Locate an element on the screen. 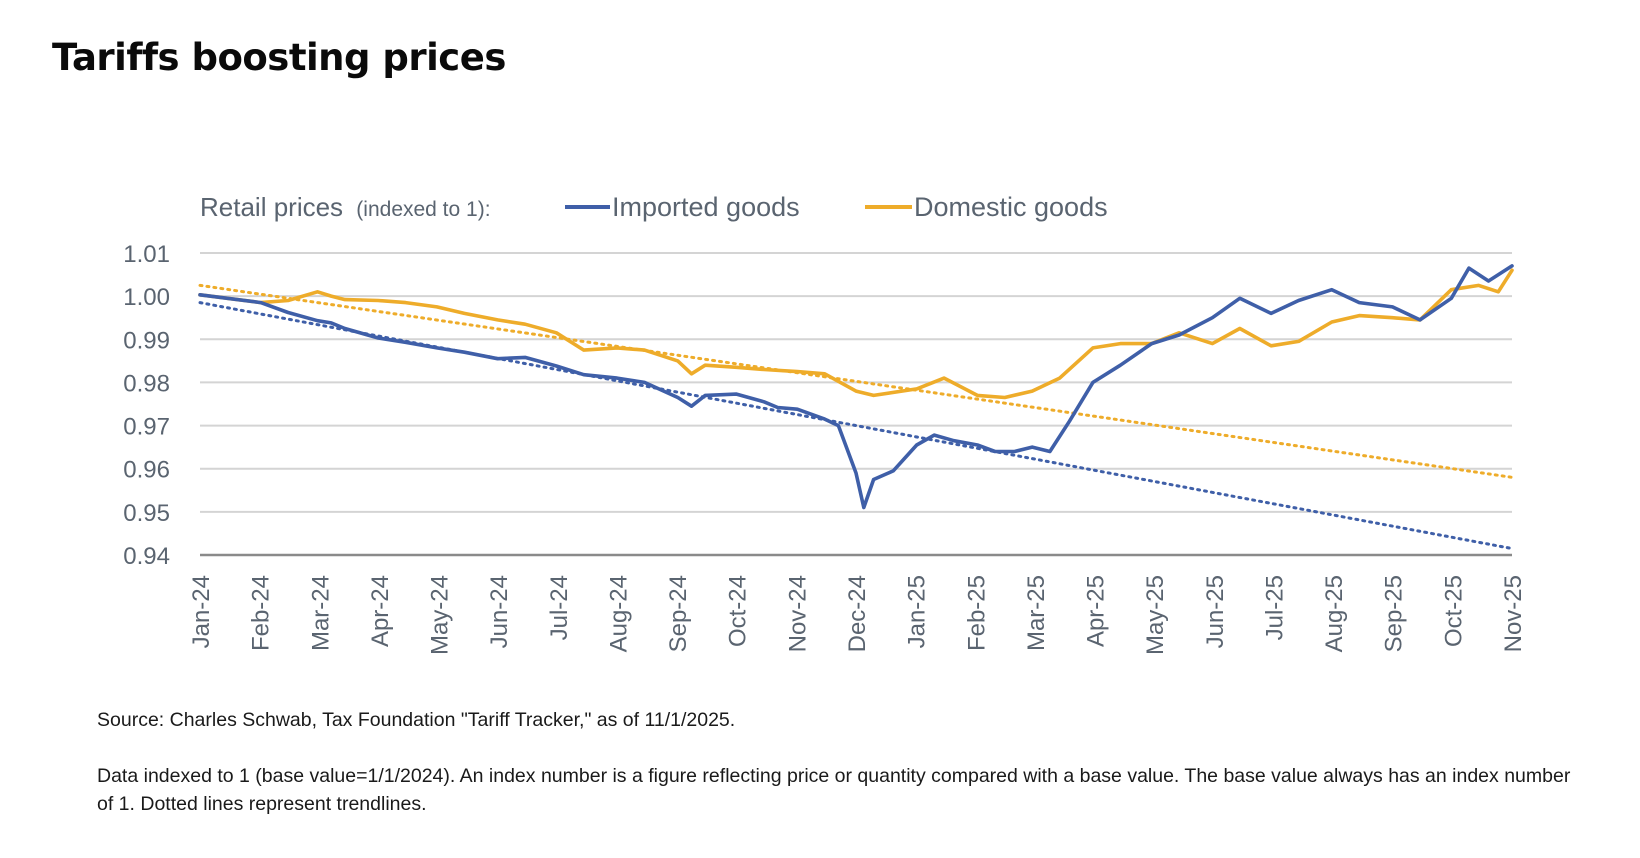  x-tick-label: Oct-24 is located at coordinates (738, 611).